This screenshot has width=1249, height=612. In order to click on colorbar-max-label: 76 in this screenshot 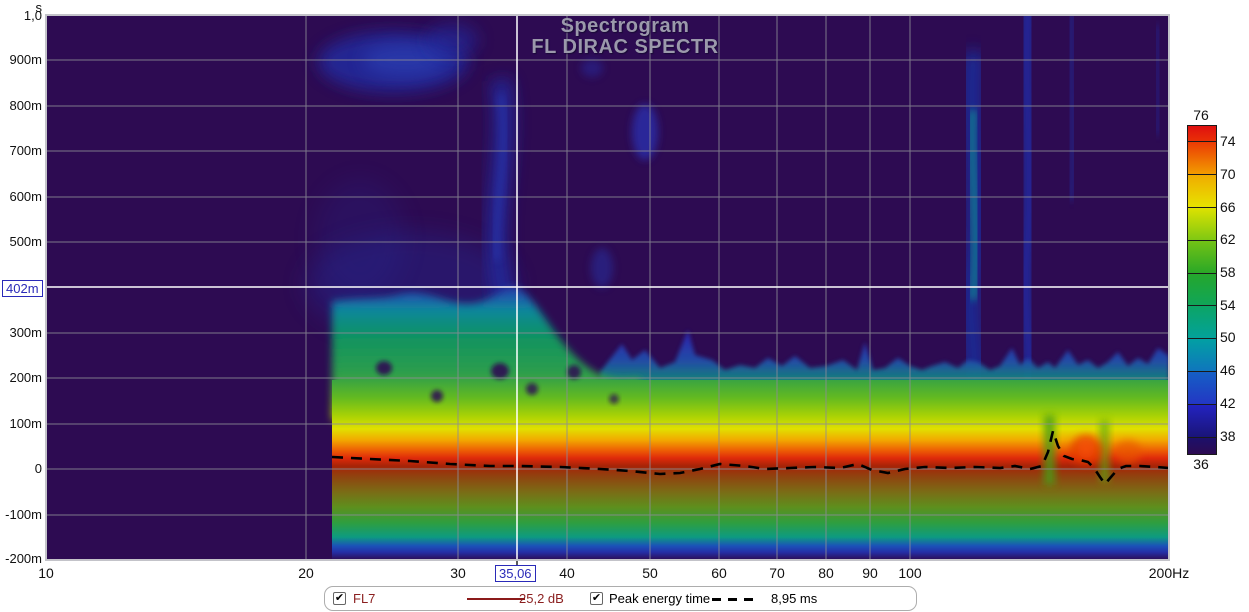, I will do `click(1201, 115)`.